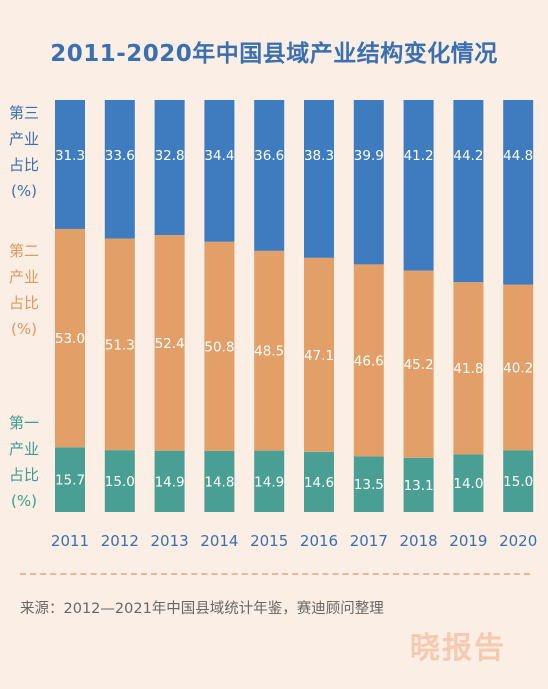 This screenshot has height=689, width=548. I want to click on x-tick-label: 2020, so click(518, 541).